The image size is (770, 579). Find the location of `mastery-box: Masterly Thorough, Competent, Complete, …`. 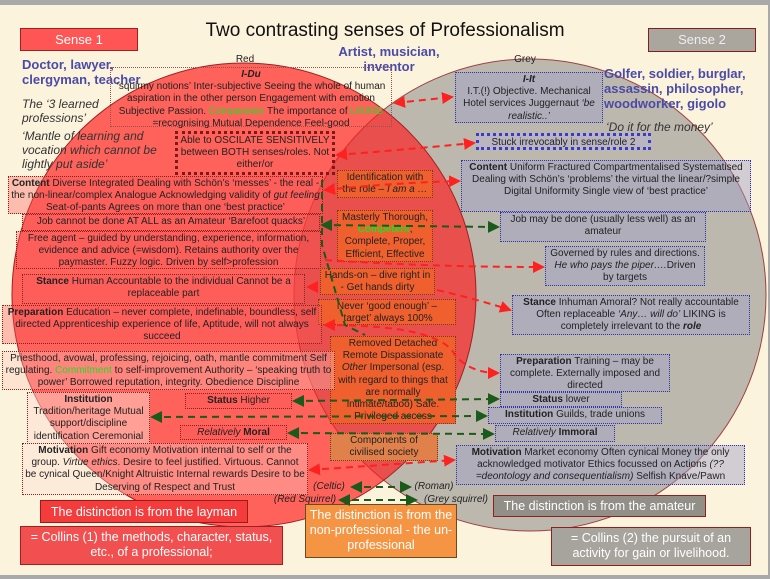

mastery-box: Masterly Thorough, Competent, Complete, … is located at coordinates (385, 236).